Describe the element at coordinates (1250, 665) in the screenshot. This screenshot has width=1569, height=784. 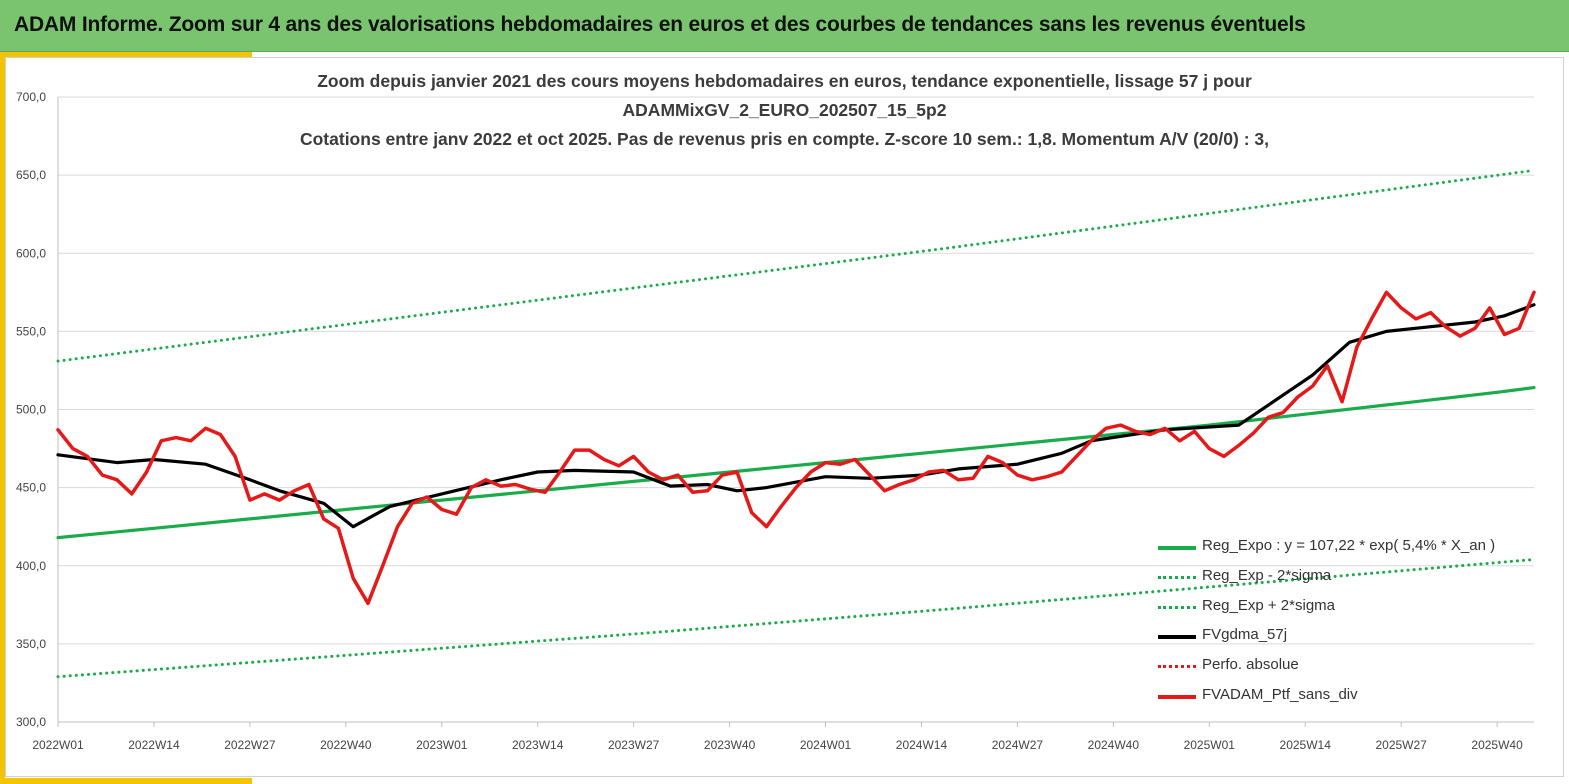
I see `legend-label: Perfo. absolue` at that location.